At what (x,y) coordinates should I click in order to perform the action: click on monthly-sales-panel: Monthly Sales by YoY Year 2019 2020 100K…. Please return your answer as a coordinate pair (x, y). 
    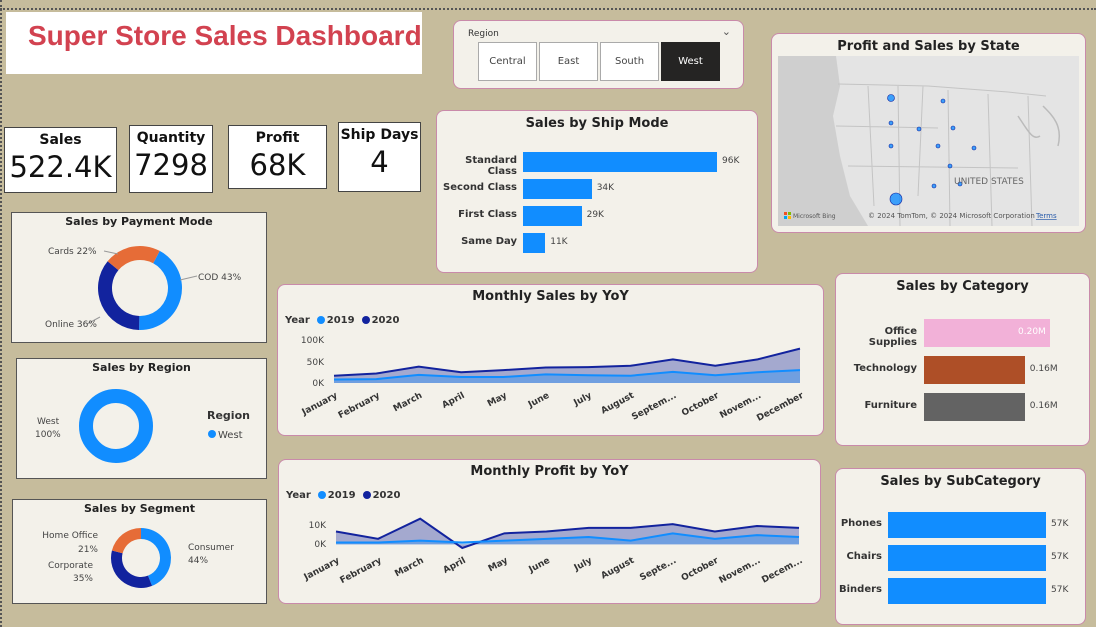
    Looking at the image, I should click on (550, 360).